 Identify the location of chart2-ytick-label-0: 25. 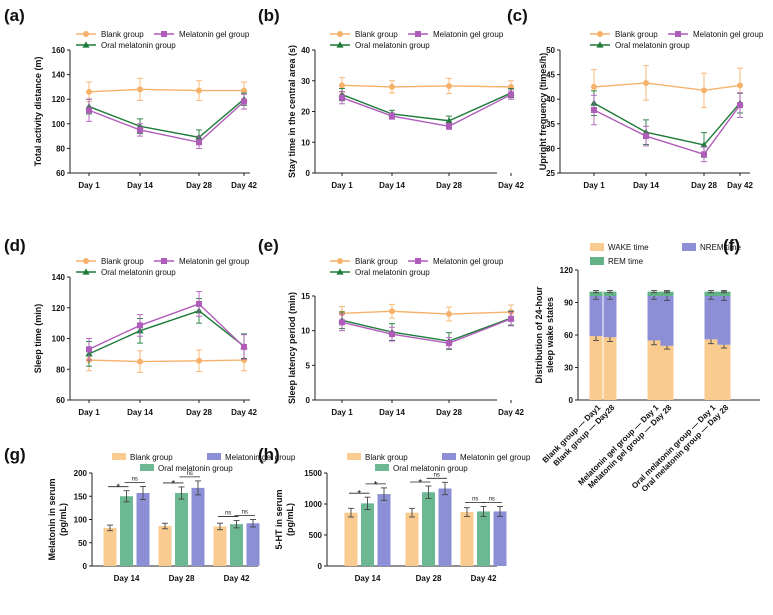
(550, 173).